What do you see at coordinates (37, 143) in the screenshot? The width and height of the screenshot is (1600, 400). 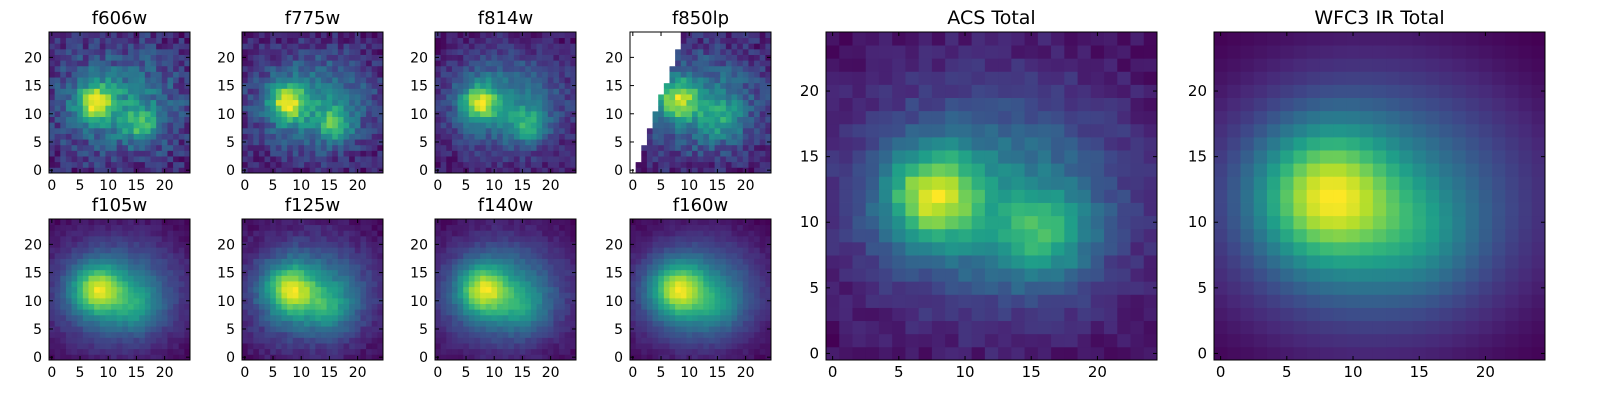 I see `y-tick-label: 5` at bounding box center [37, 143].